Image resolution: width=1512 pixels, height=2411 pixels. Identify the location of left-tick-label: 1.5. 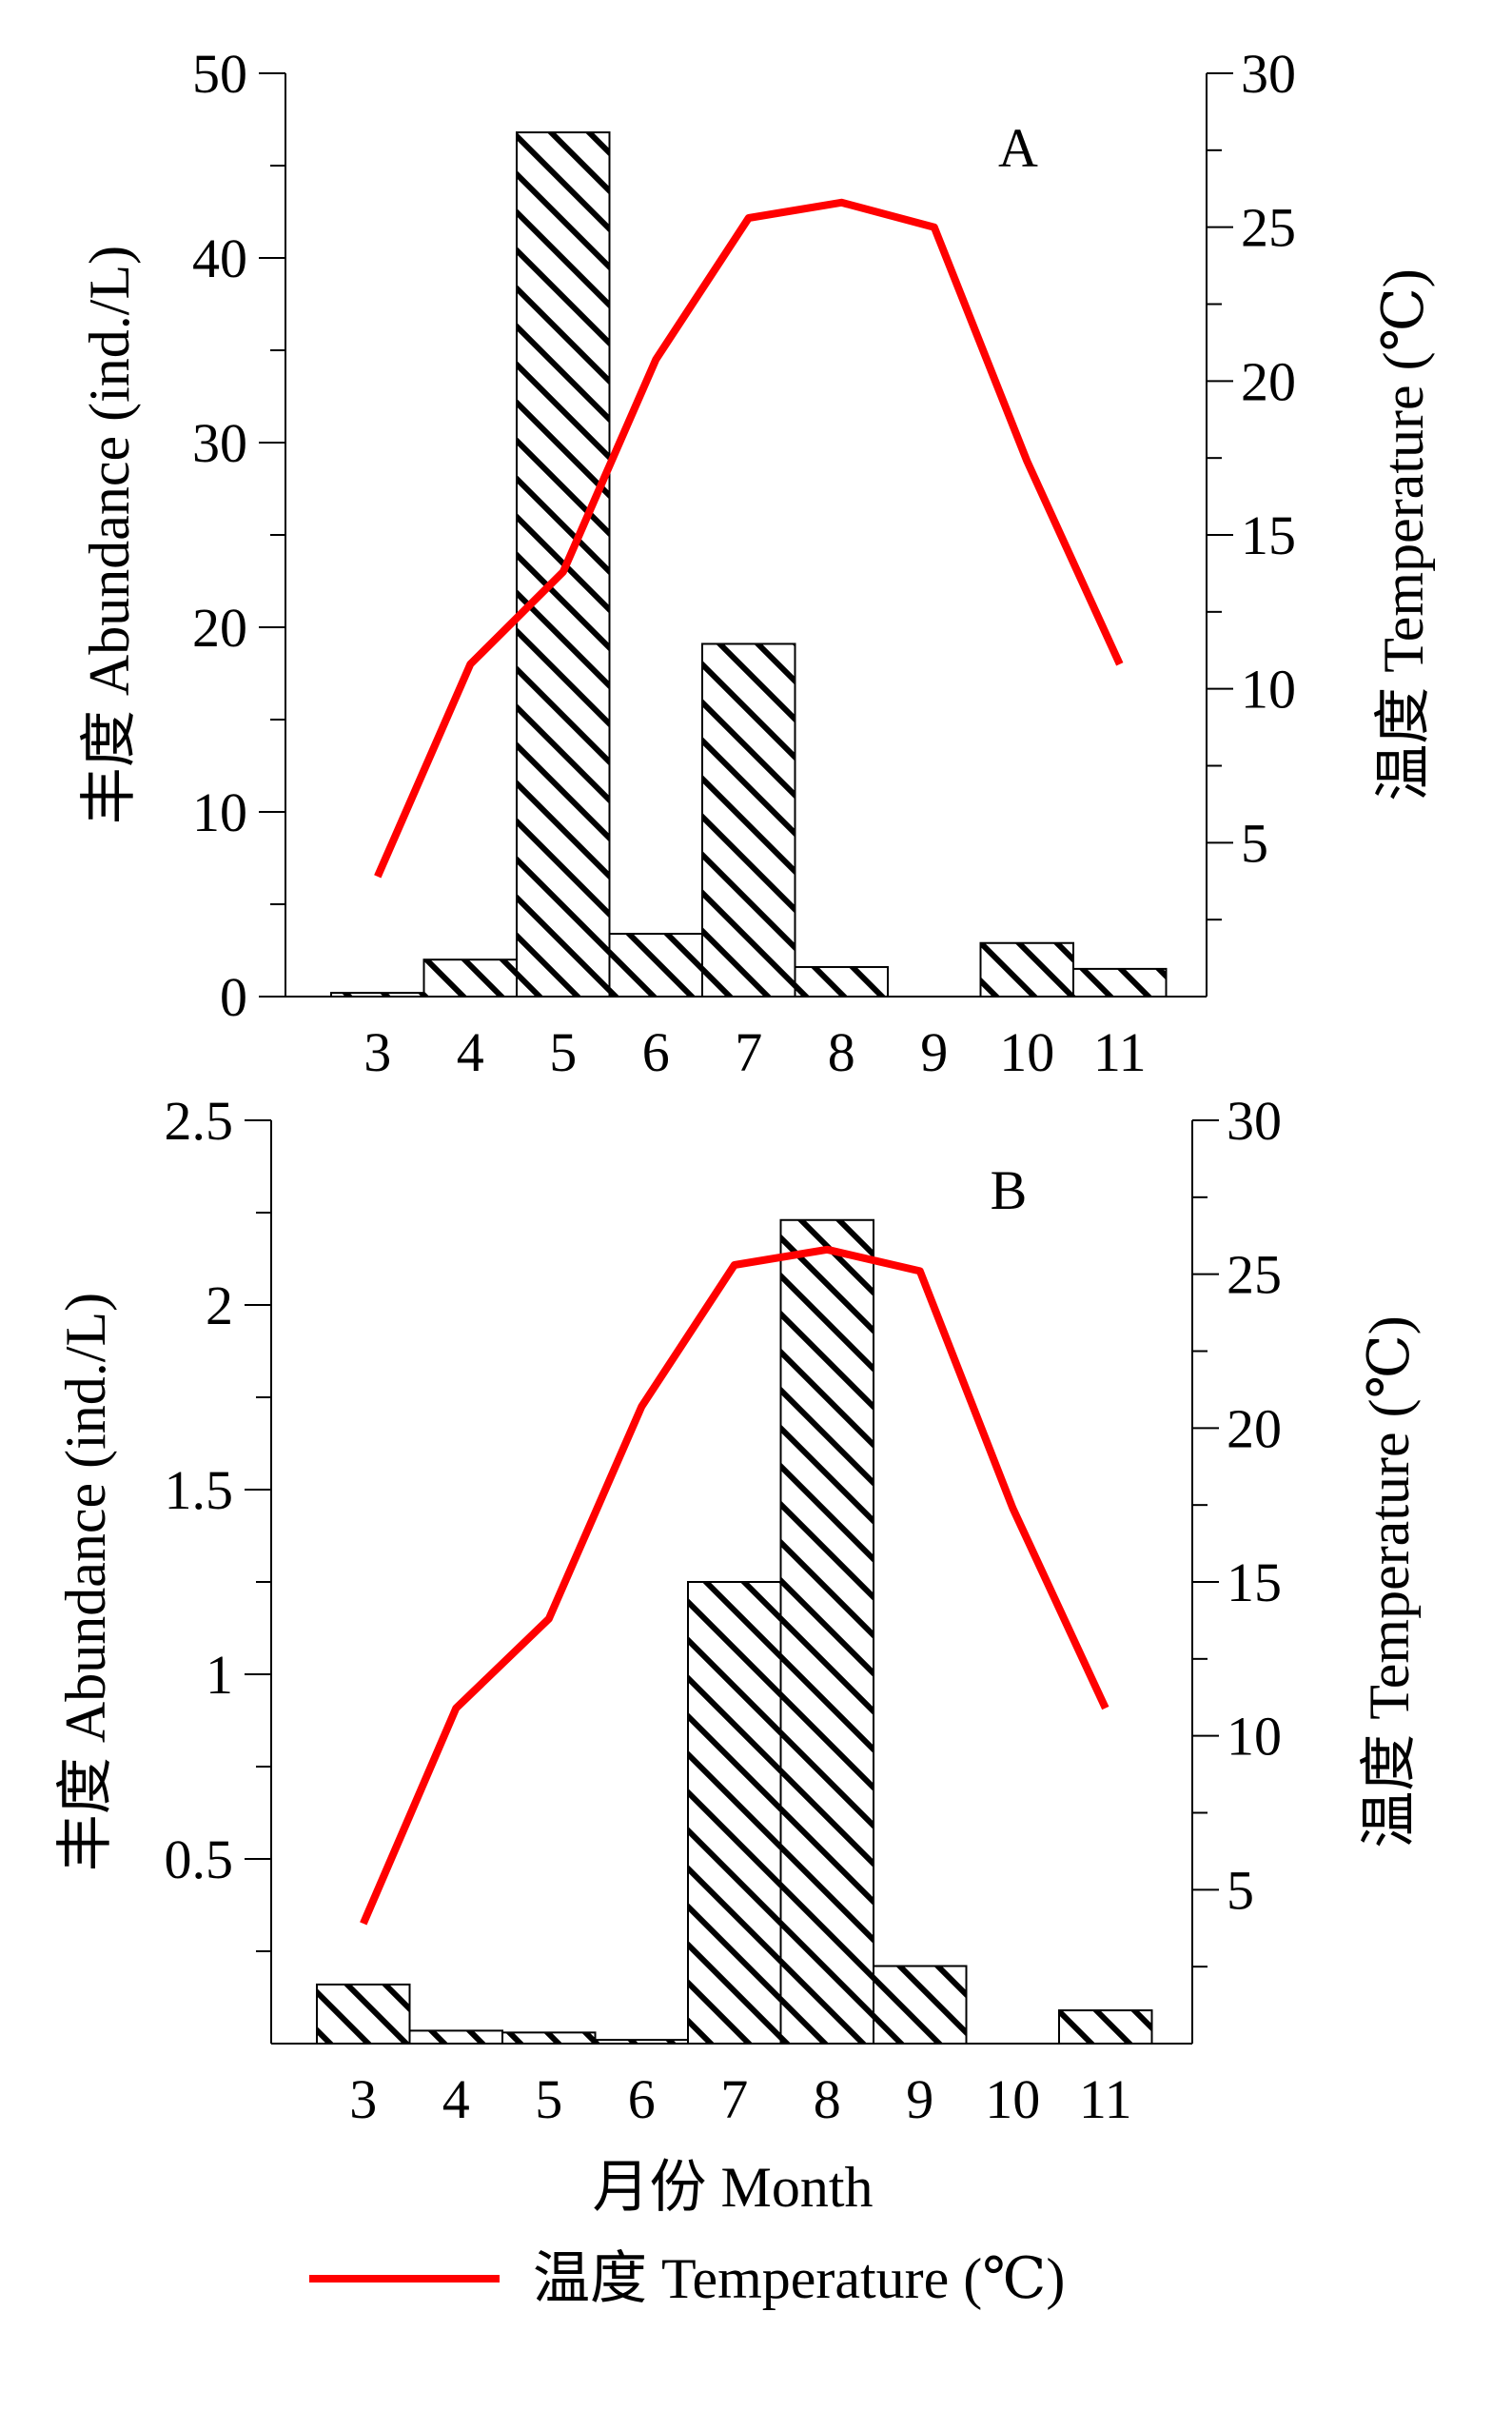
(199, 1490).